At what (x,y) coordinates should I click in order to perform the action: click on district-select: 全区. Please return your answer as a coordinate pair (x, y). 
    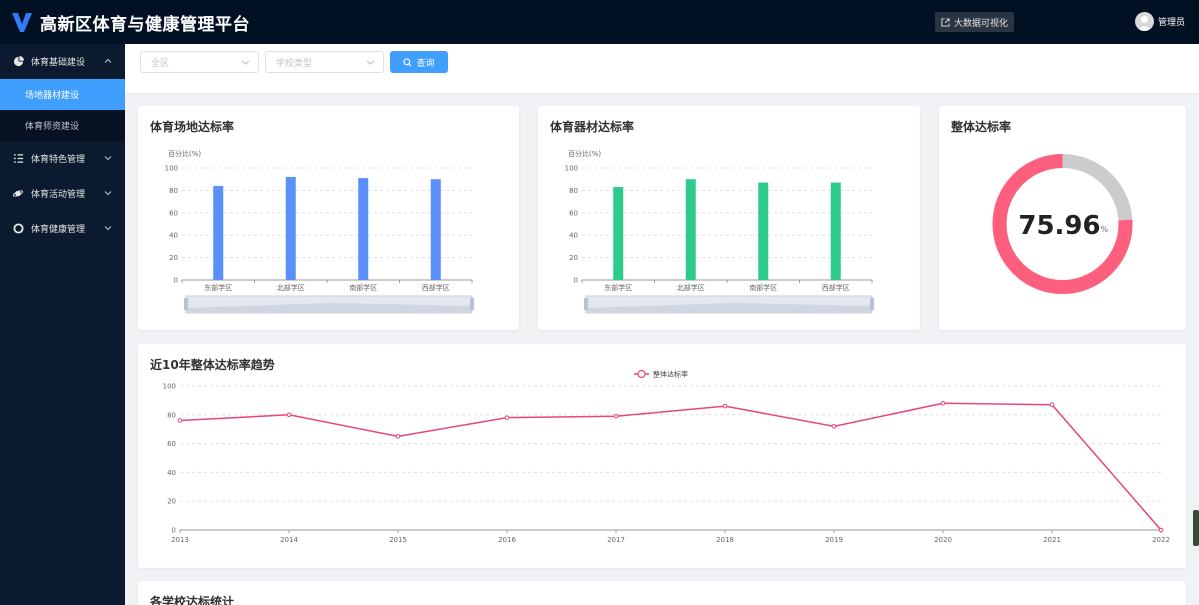
    Looking at the image, I should click on (199, 62).